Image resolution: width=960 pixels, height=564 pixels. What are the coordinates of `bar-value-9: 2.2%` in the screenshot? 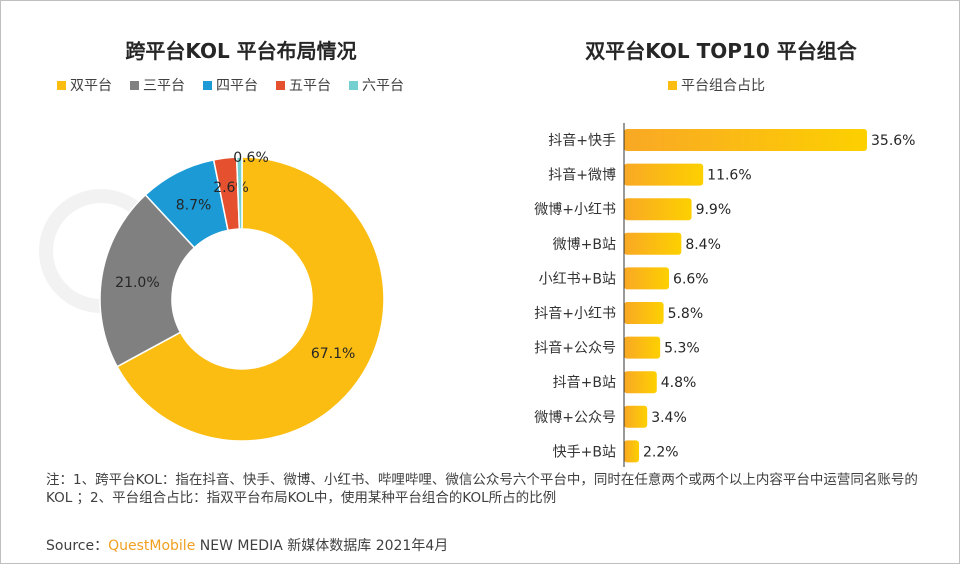 It's located at (661, 452).